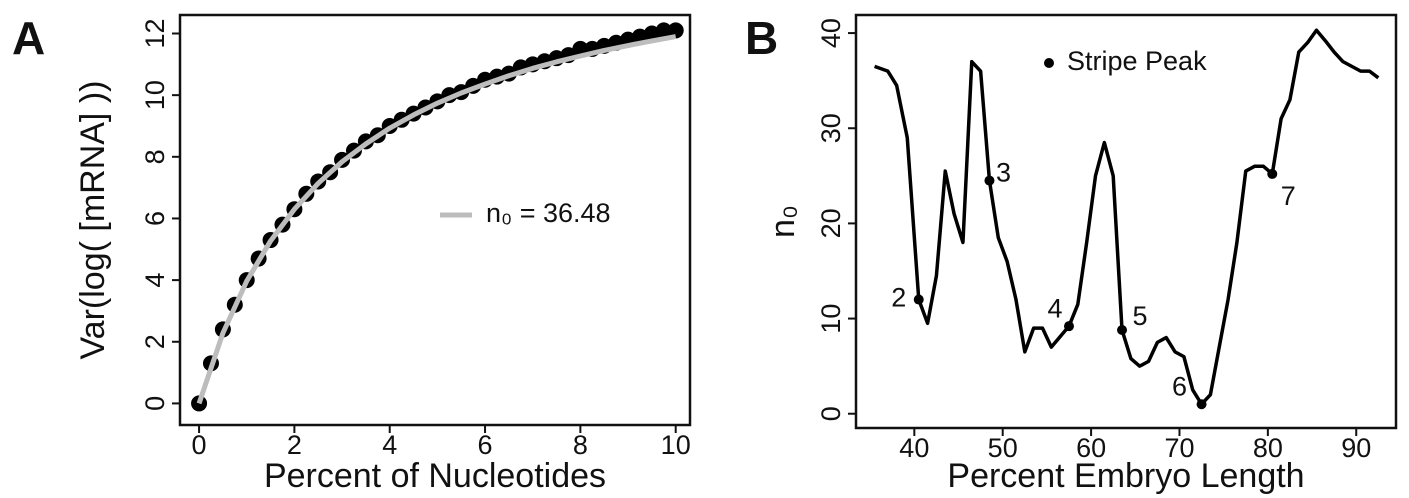 Image resolution: width=1409 pixels, height=498 pixels. I want to click on y-axis-label: n₀, so click(783, 221).